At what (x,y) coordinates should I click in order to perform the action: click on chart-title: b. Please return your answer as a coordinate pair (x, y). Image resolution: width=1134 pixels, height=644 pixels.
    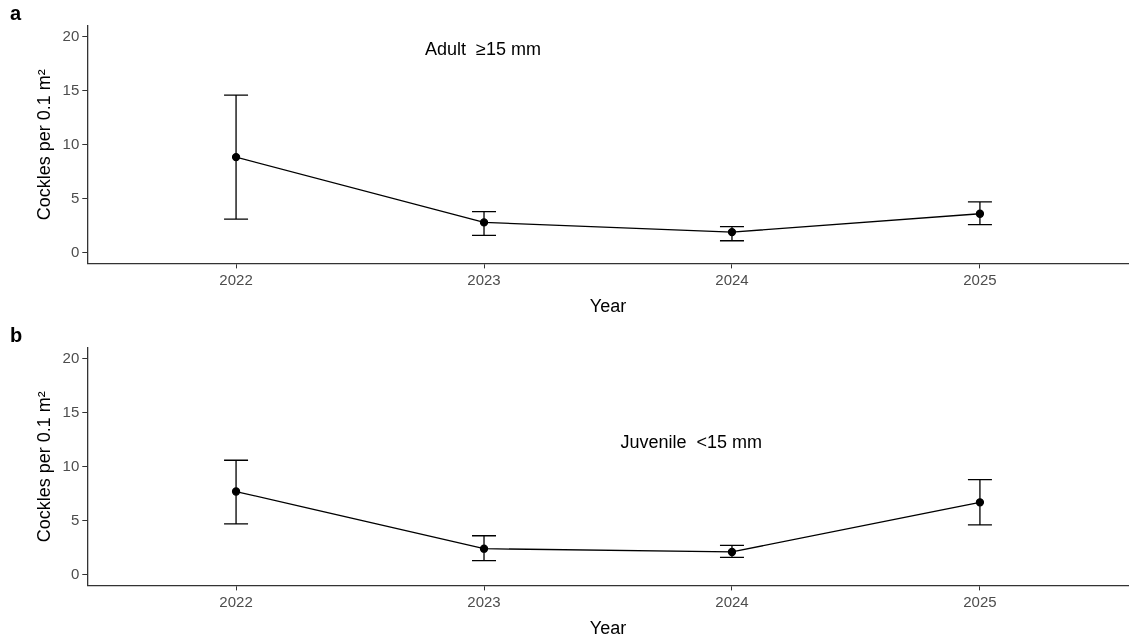
    Looking at the image, I should click on (16, 334).